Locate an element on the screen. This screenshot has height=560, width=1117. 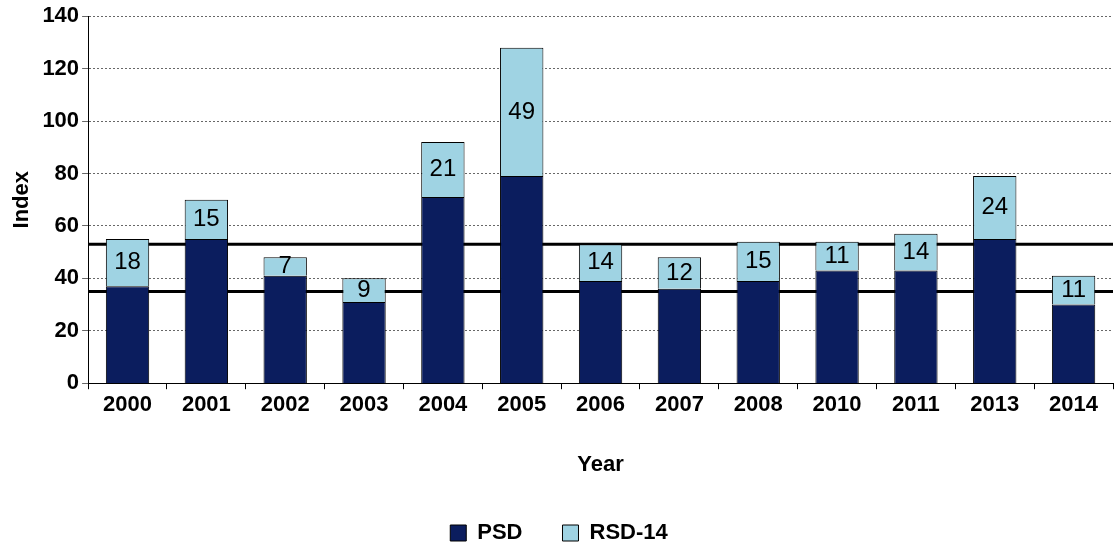
y-tick-label: 80 is located at coordinates (67, 172).